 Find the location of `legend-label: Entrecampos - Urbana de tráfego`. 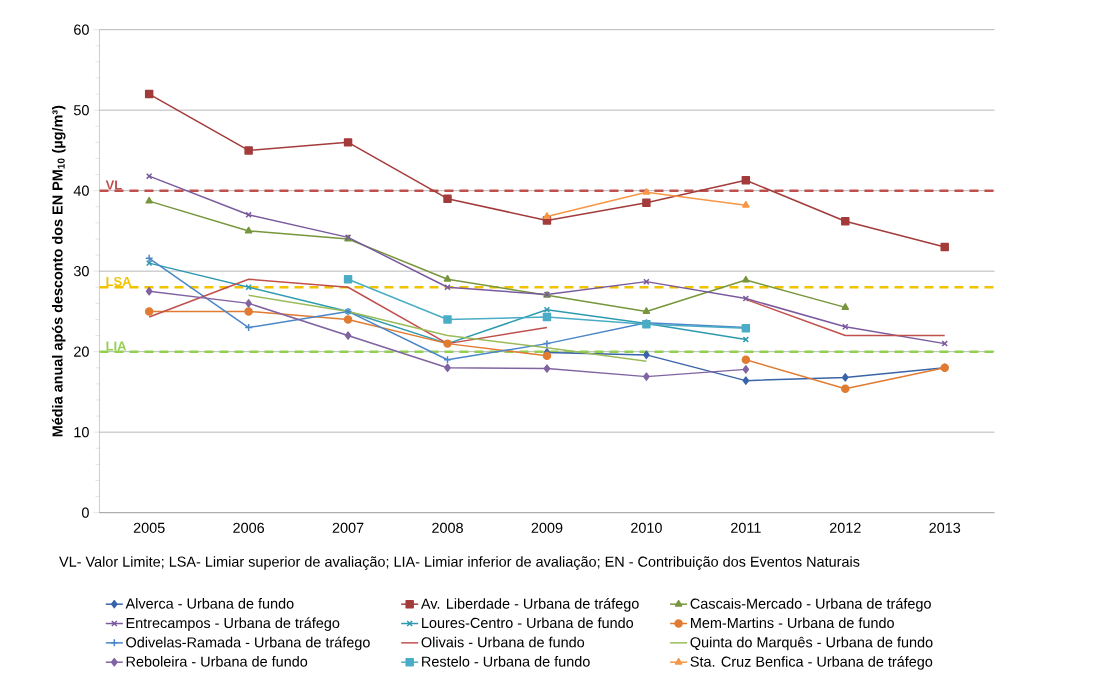

legend-label: Entrecampos - Urbana de tráfego is located at coordinates (233, 624).